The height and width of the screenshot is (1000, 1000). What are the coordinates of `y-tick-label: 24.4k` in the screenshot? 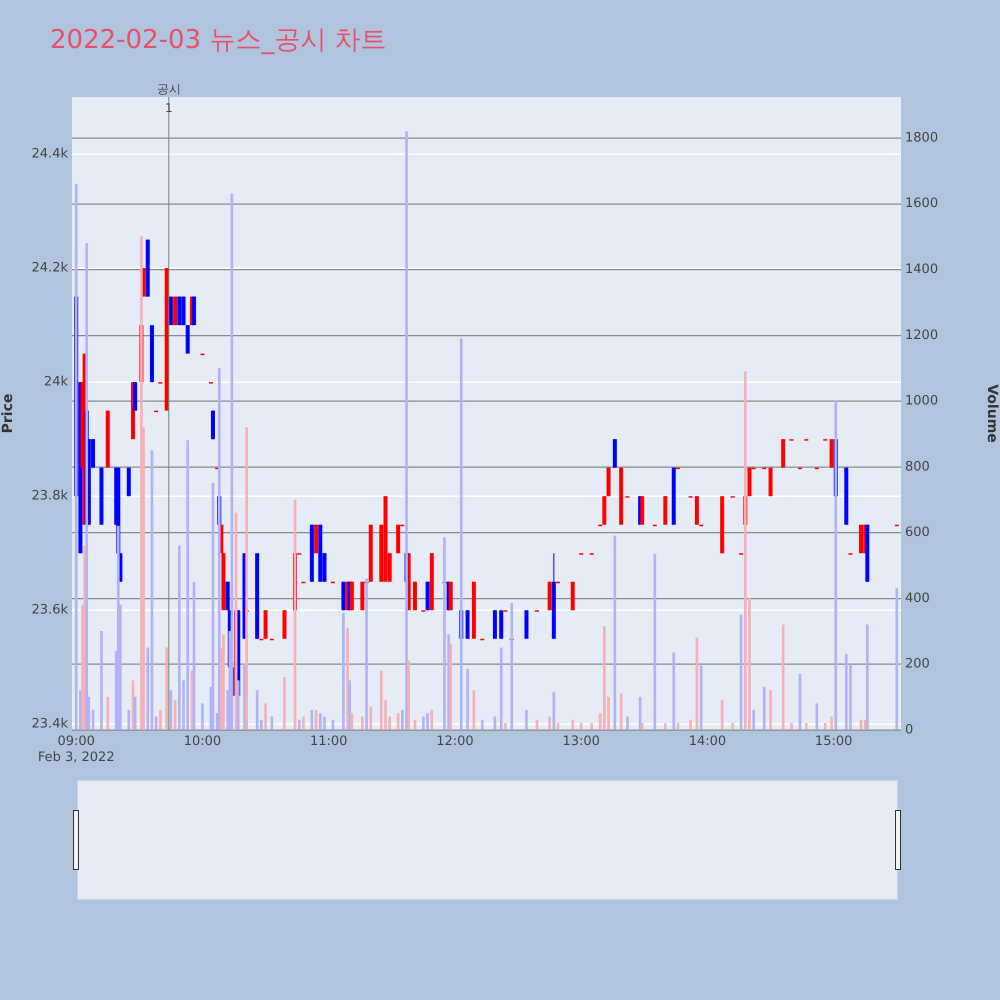 It's located at (50, 154).